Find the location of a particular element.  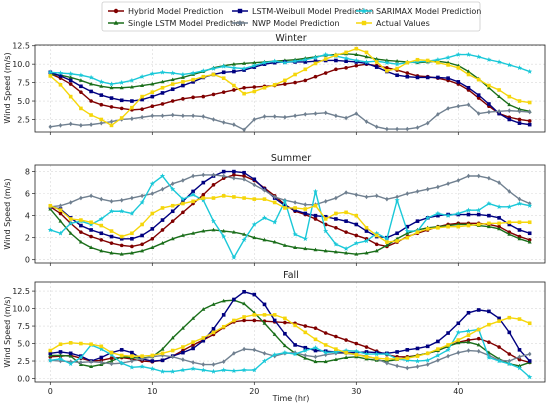

y-tick-label: 7.5 is located at coordinates (23, 83).